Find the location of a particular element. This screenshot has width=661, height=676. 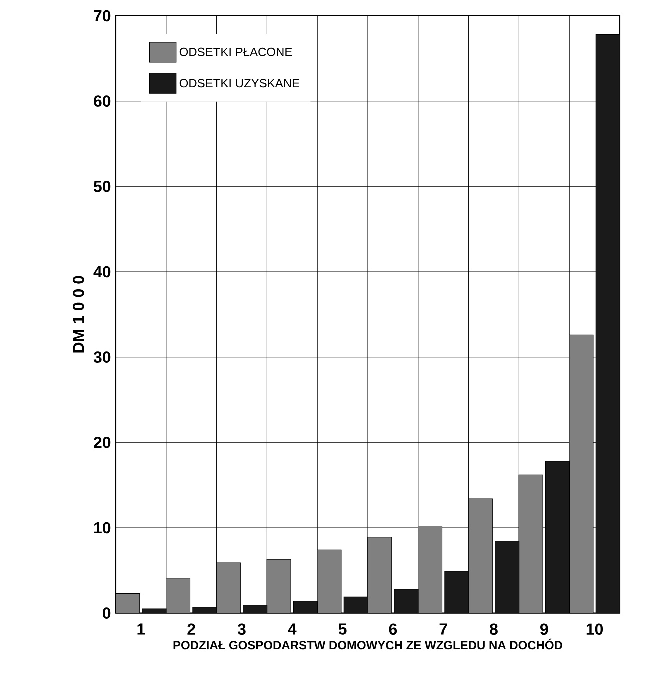

y-tick-label: 60 is located at coordinates (102, 101).